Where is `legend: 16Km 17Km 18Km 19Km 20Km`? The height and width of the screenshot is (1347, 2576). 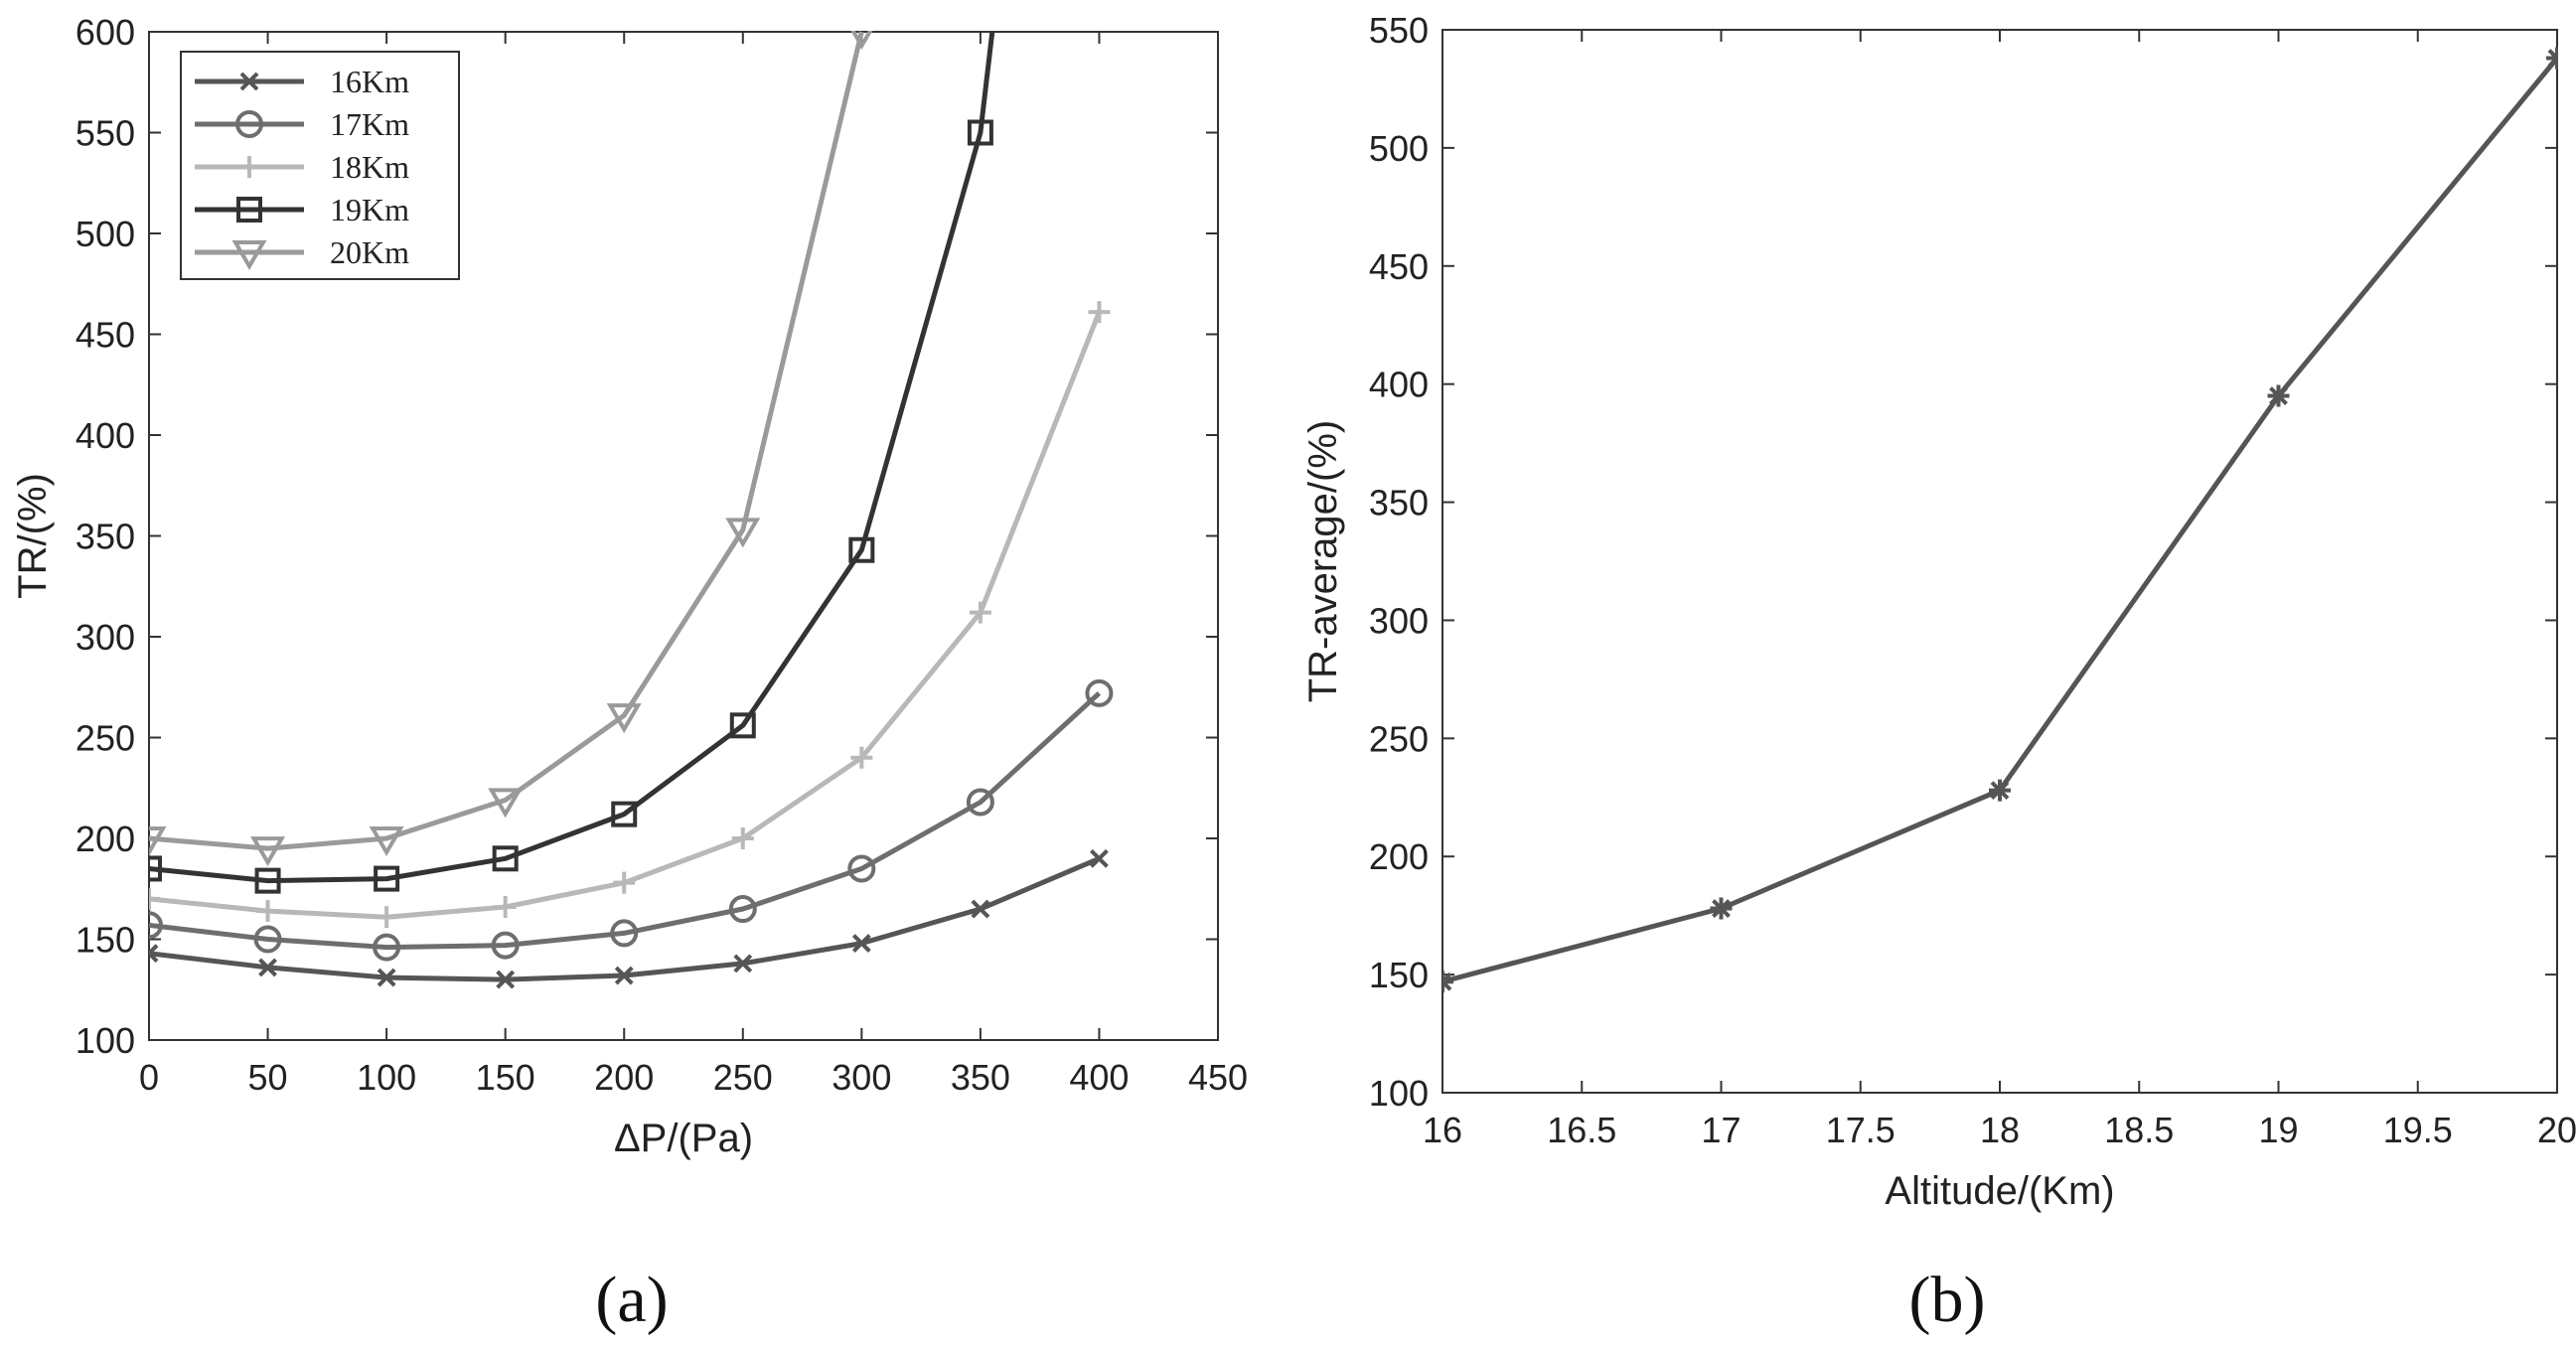
legend: 16Km 17Km 18Km 19Km 20Km is located at coordinates (320, 166).